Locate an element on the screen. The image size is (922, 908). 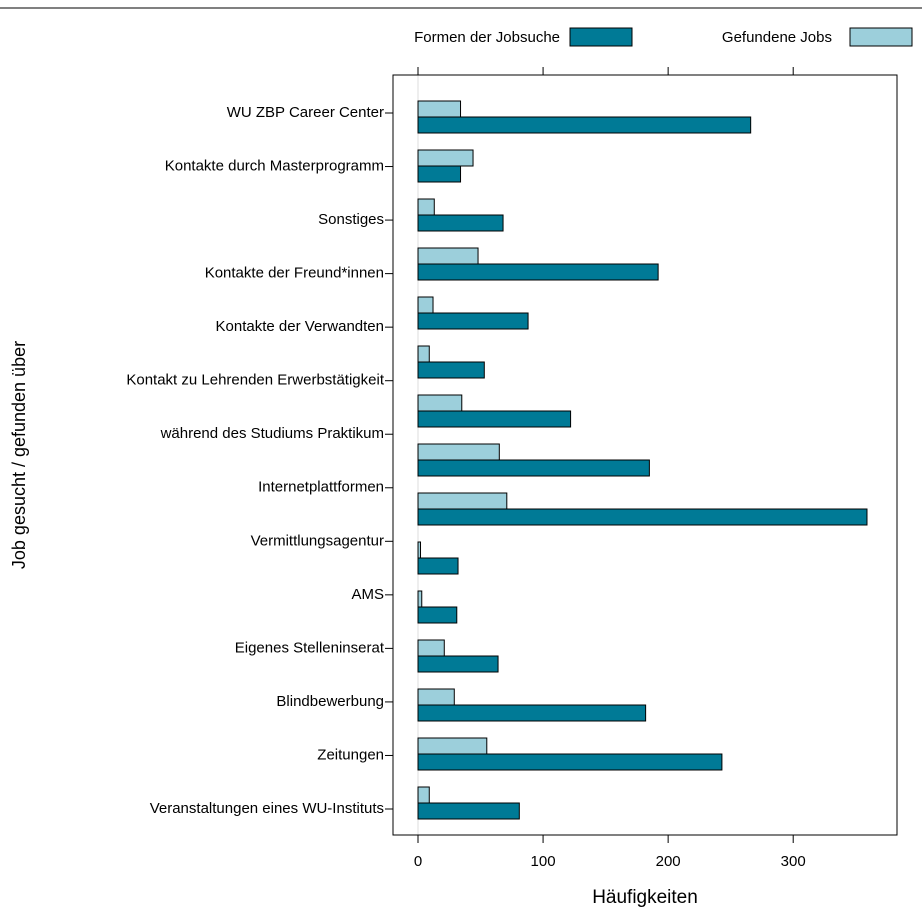
y-tick-label: Kontakt zu Lehrenden Erwerbstätigkeit is located at coordinates (255, 380).